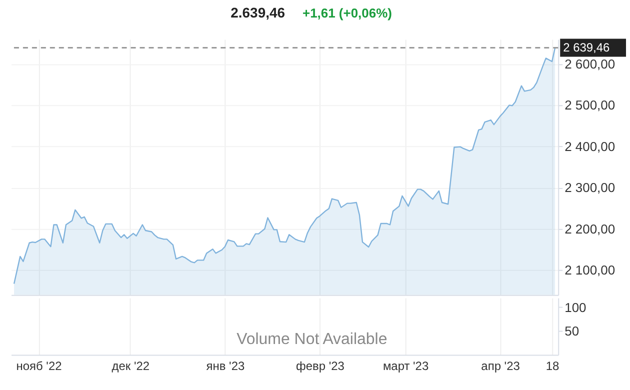 This screenshot has height=390, width=630. Describe the element at coordinates (590, 64) in the screenshot. I see `y-tick-label: 2 600,00` at that location.